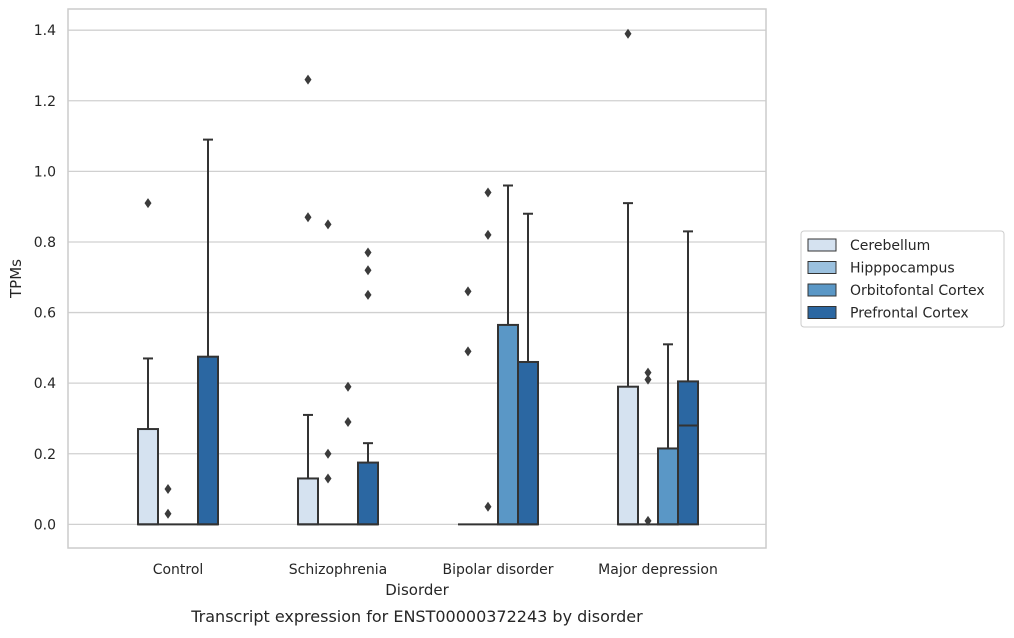  I want to click on y-tick-label: 1.0, so click(45, 172).